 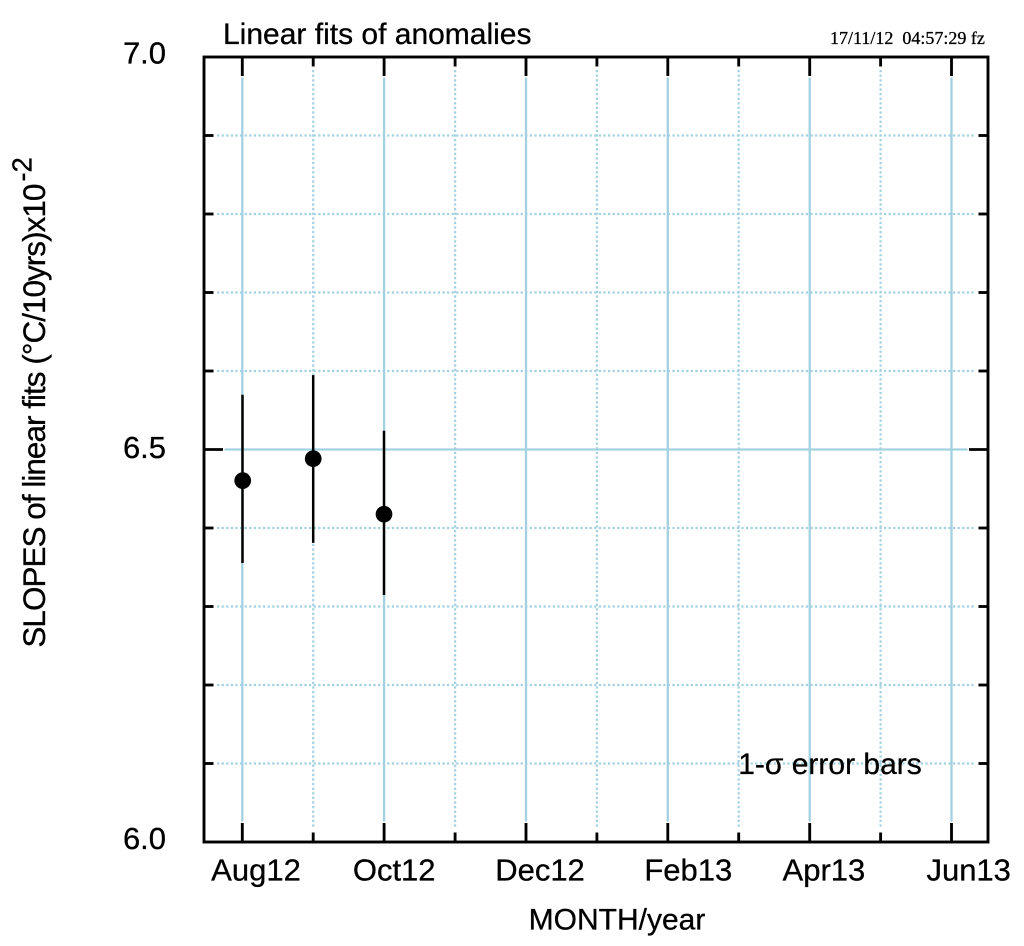 I want to click on svg-text: Jun13, so click(x=968, y=870).